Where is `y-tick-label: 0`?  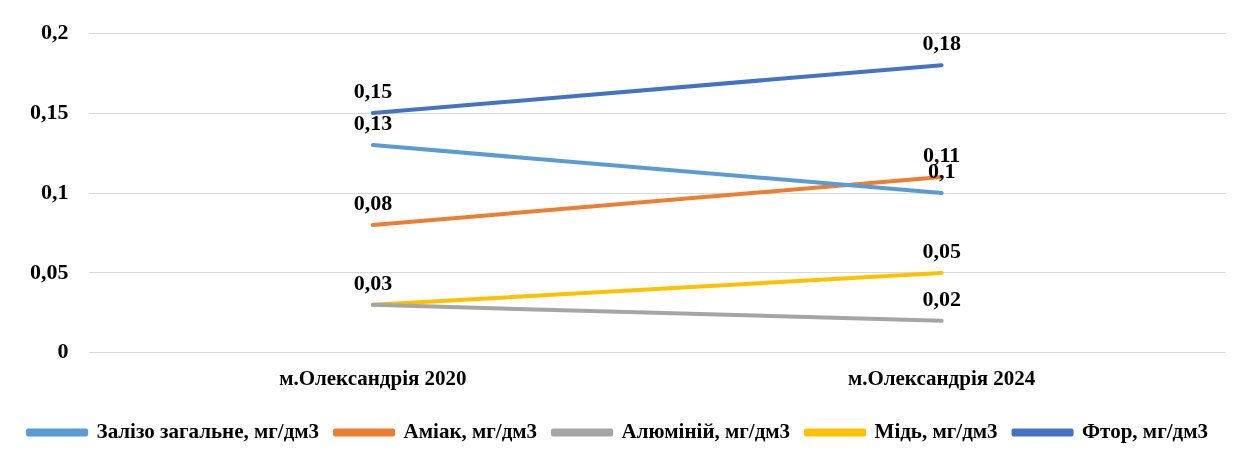 y-tick-label: 0 is located at coordinates (63, 351).